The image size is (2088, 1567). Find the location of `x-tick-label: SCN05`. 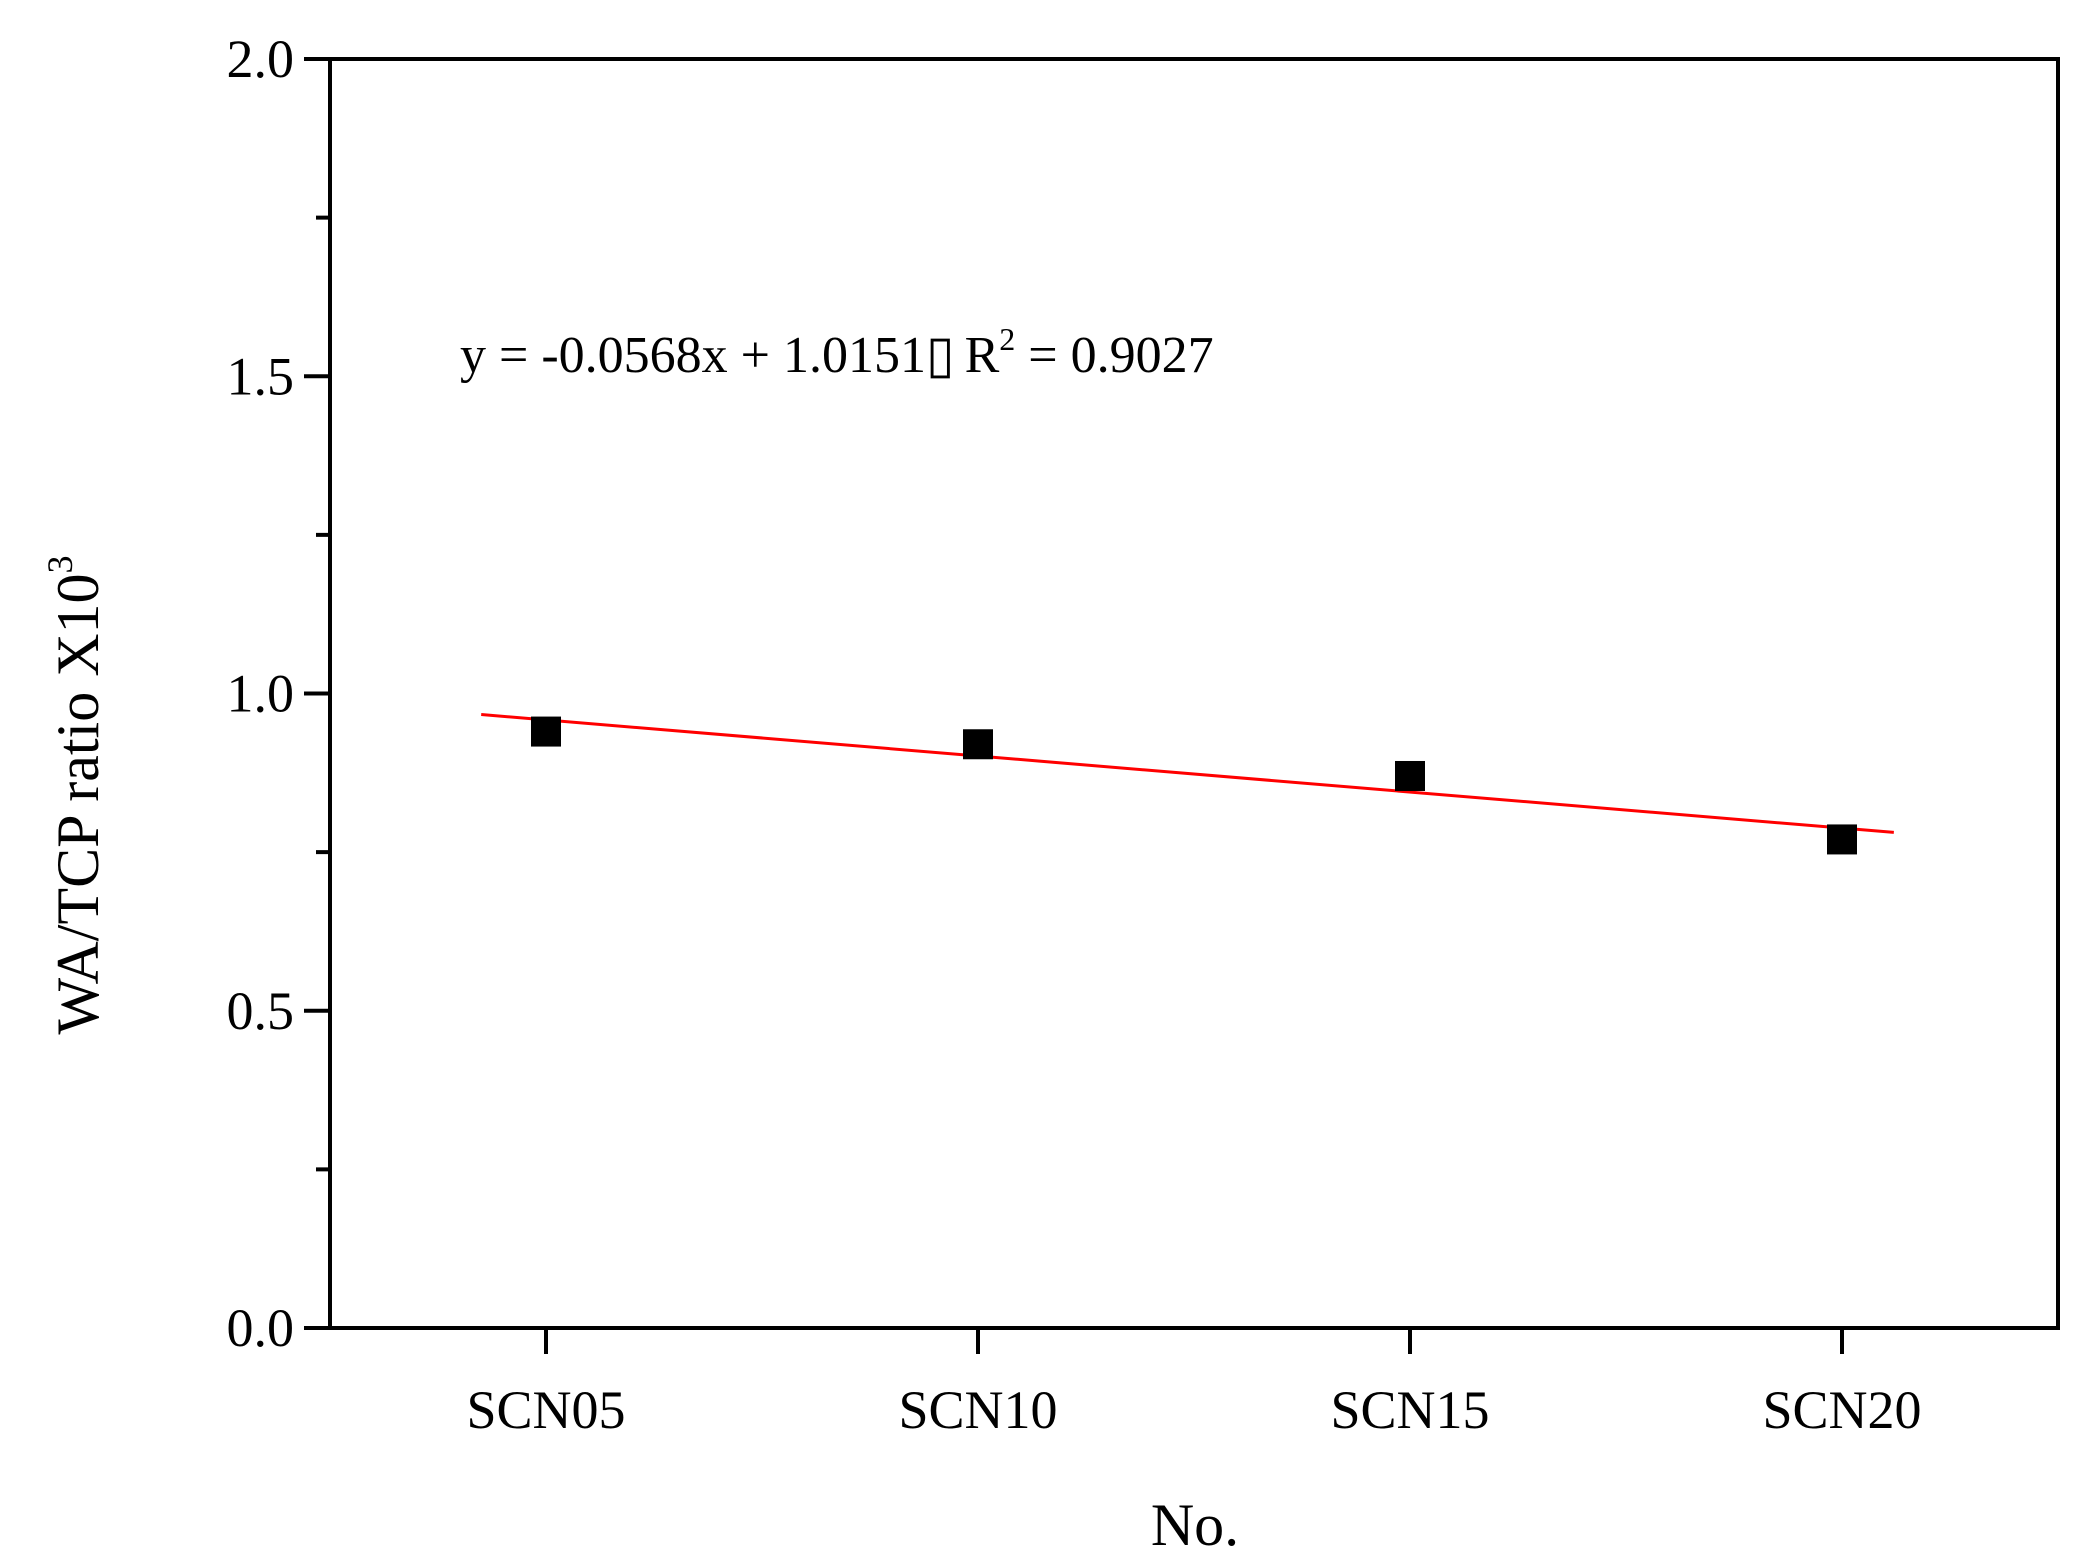

x-tick-label: SCN05 is located at coordinates (545, 1410).